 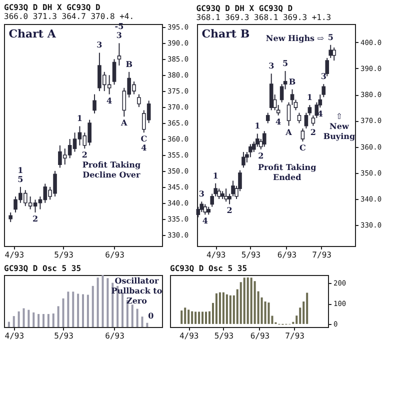 What do you see at coordinates (52, 7) in the screenshot?
I see `chart-title: GC93Q D DH X GC93Q D` at bounding box center [52, 7].